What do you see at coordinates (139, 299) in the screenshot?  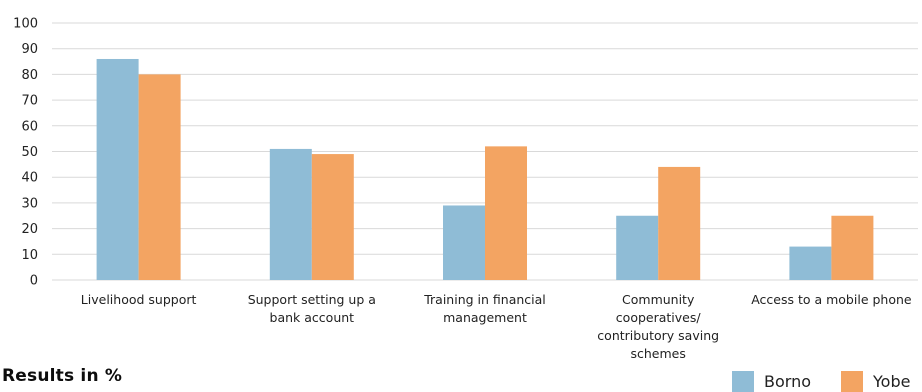 I see `x-category-label: Livelihood support` at bounding box center [139, 299].